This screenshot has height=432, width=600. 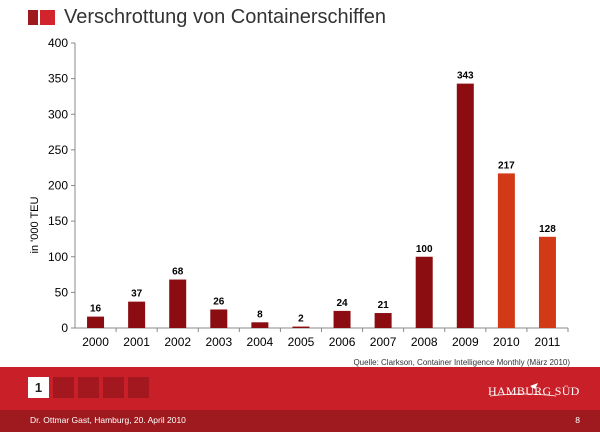 What do you see at coordinates (300, 388) in the screenshot?
I see `navigation-band` at bounding box center [300, 388].